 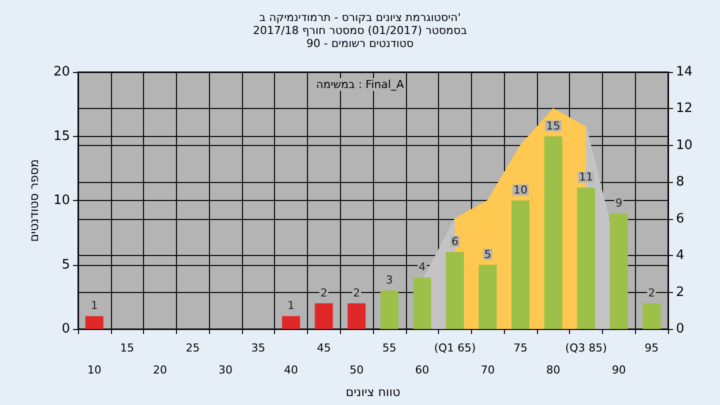 I want to click on x-tick-label: 50, so click(x=357, y=370).